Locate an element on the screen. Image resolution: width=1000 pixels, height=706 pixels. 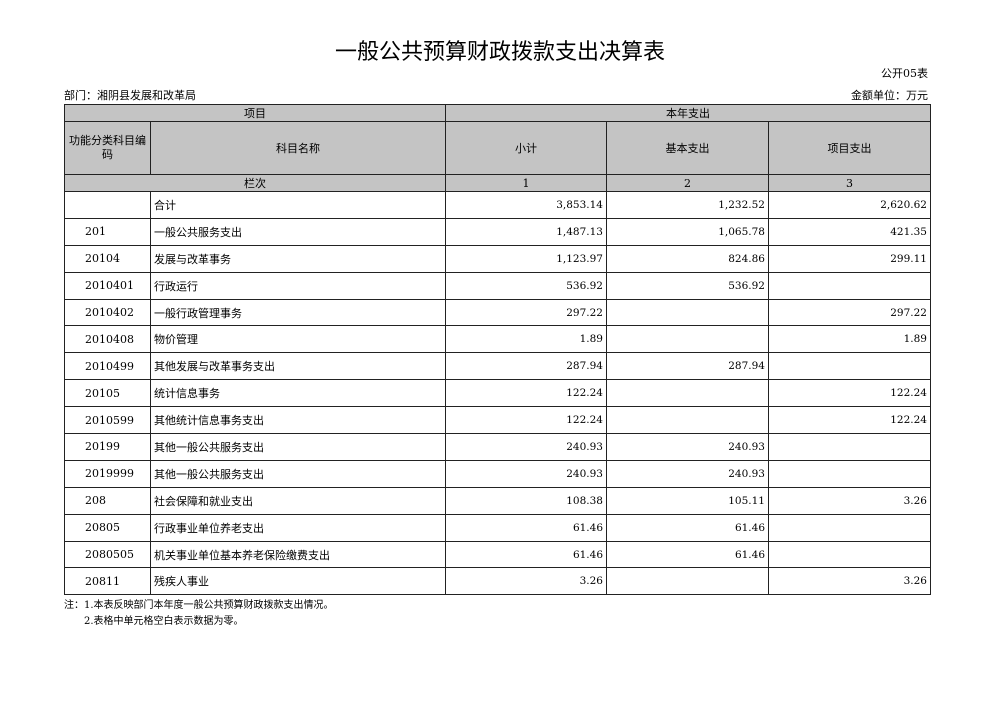
table-row: 2010402 一般行政管理事务 297.22 297.22 is located at coordinates (497, 312).